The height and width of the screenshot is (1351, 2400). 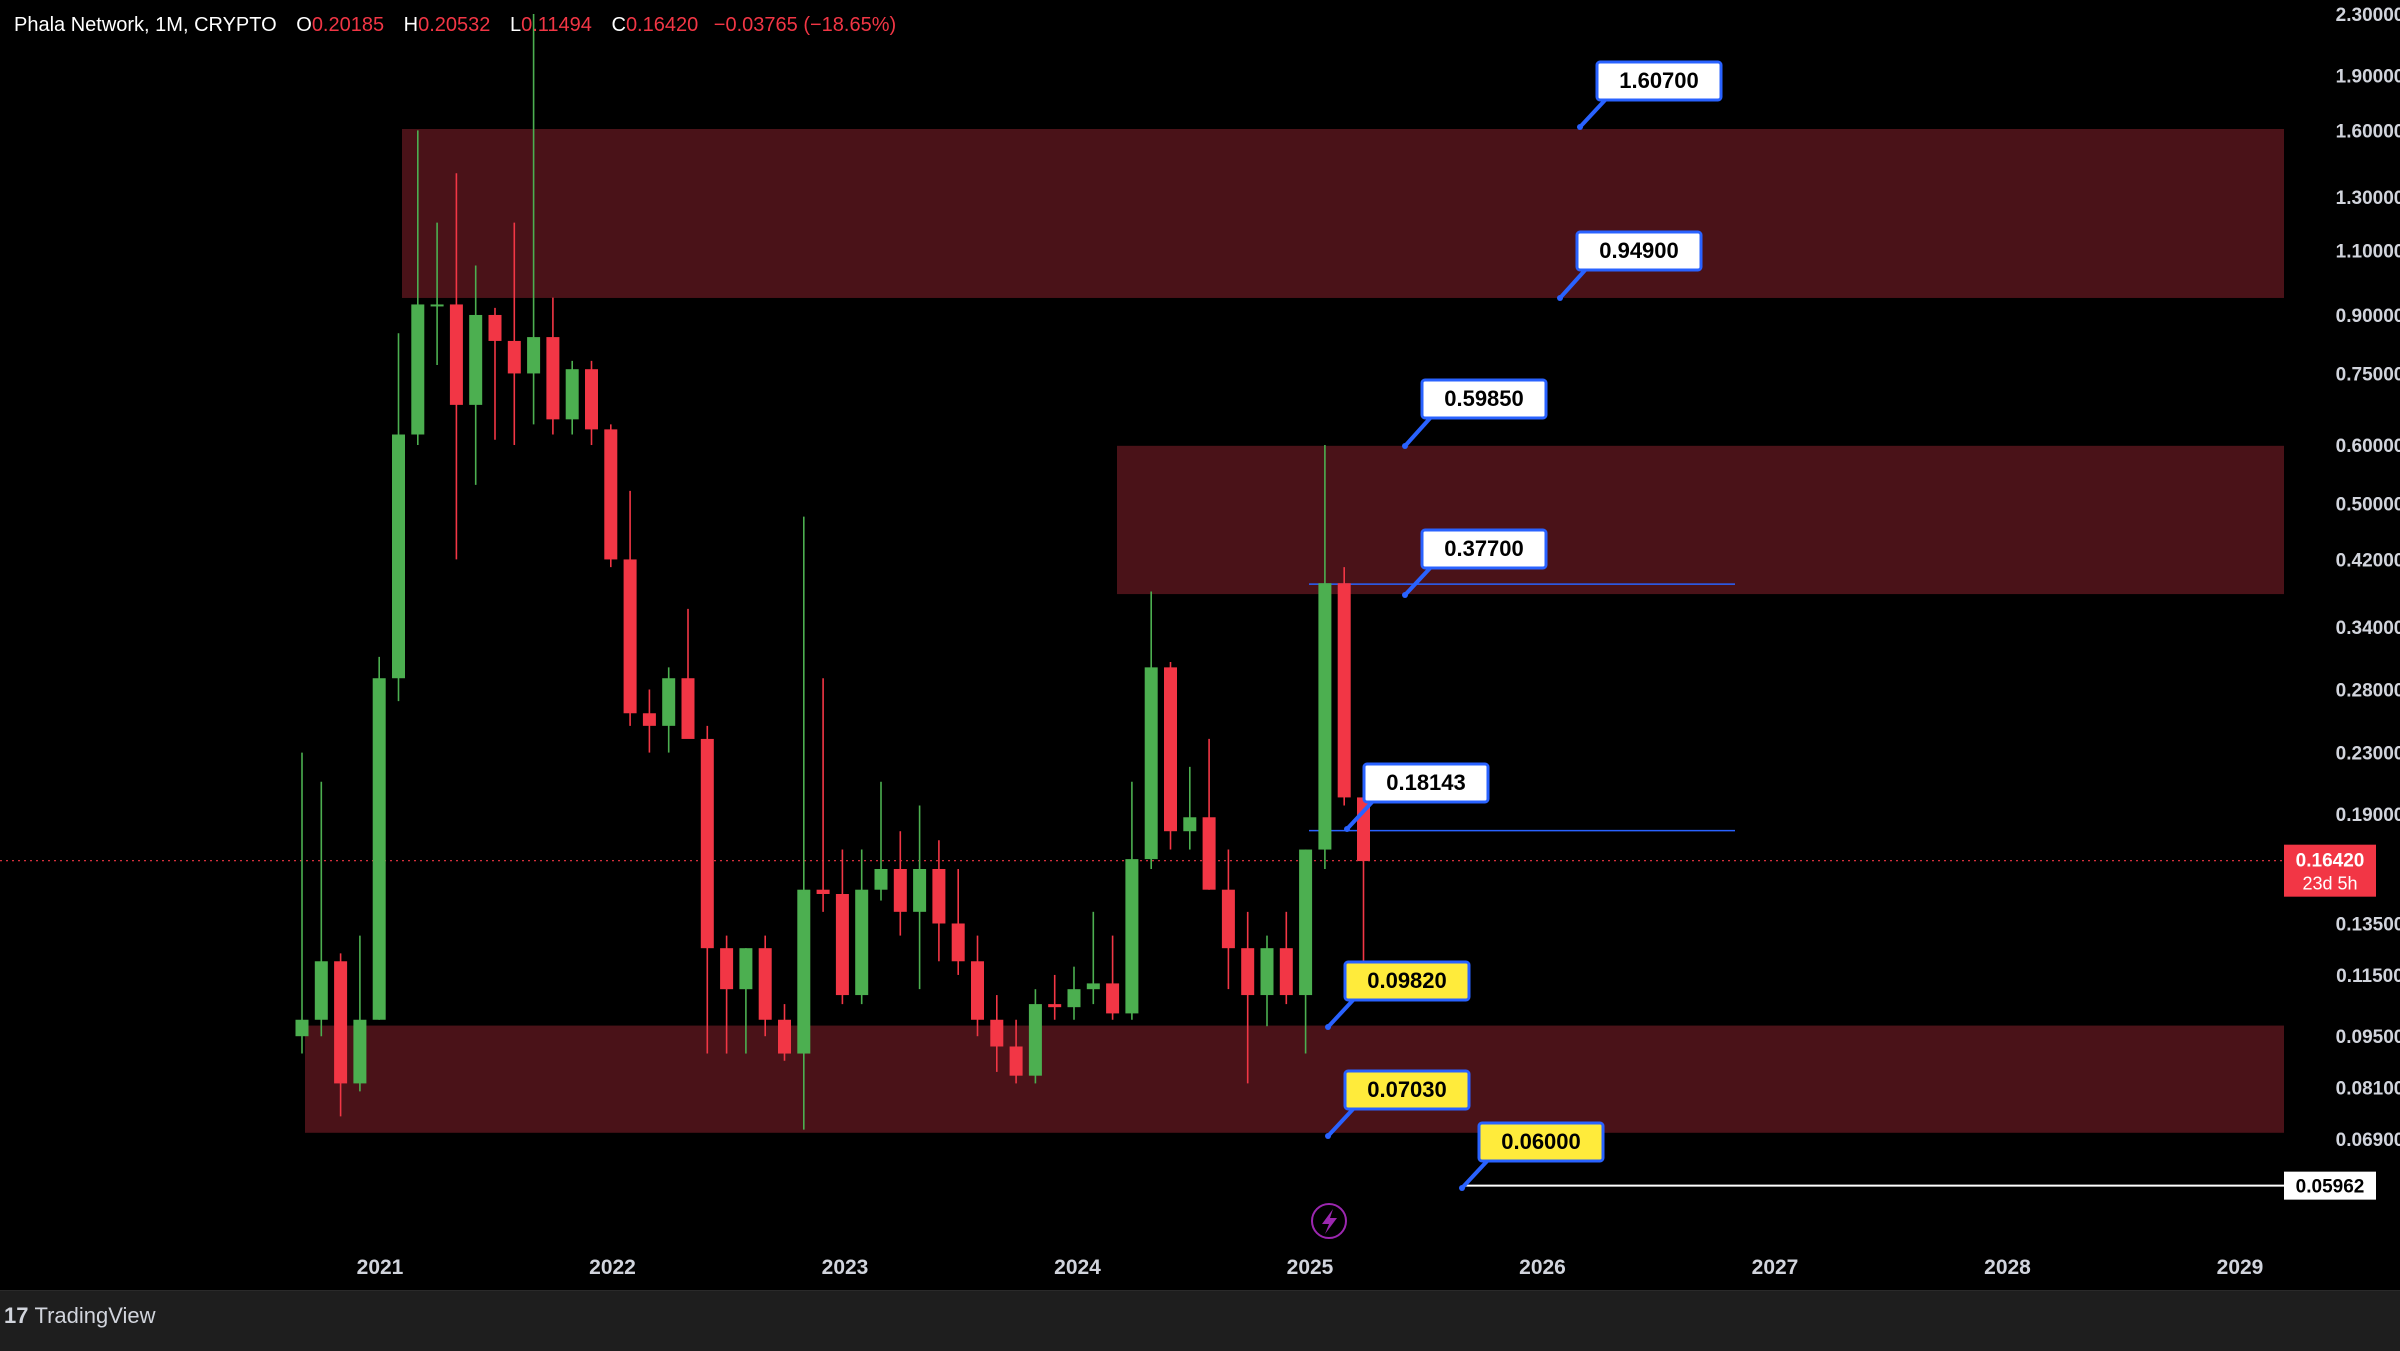 I want to click on price-callout-label: 0.18143, so click(x=1426, y=782).